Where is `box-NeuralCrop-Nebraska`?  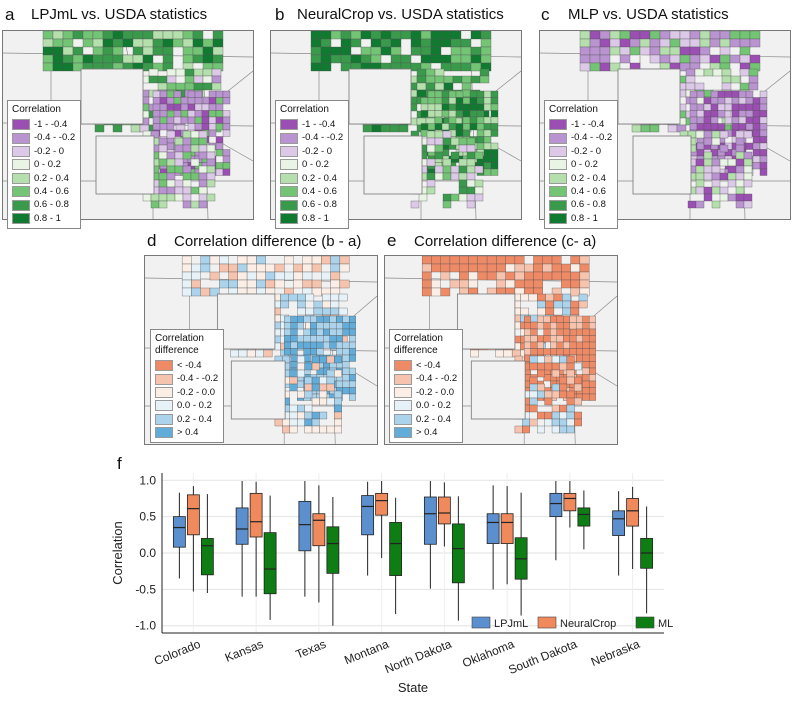 box-NeuralCrop-Nebraska is located at coordinates (633, 527).